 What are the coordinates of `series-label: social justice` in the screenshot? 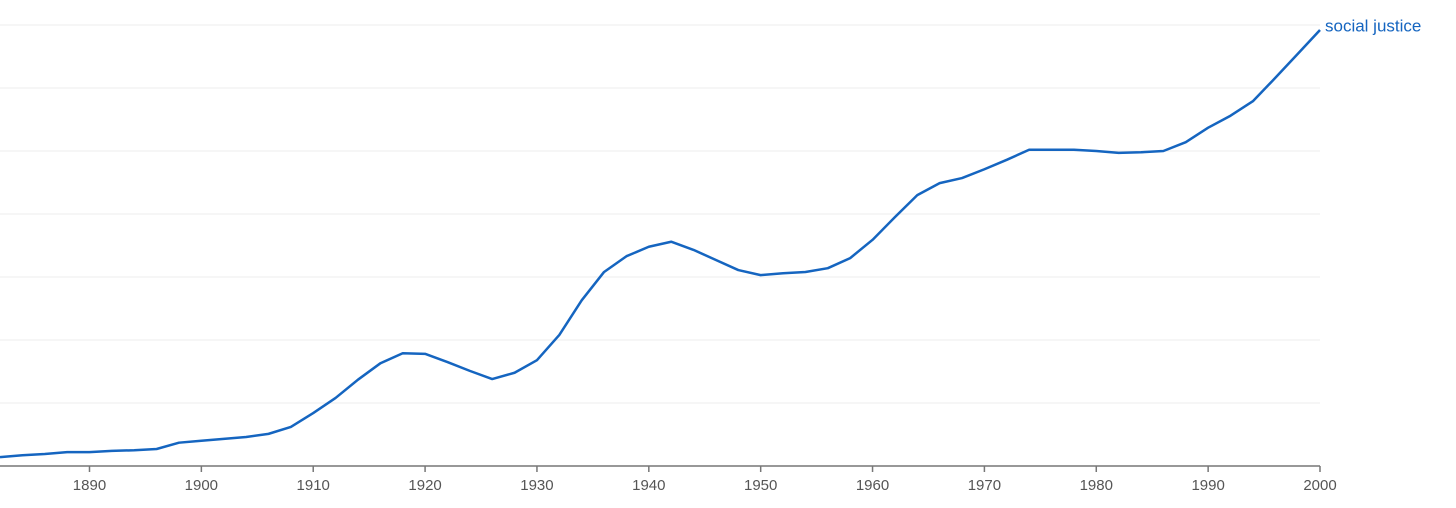 It's located at (1373, 26).